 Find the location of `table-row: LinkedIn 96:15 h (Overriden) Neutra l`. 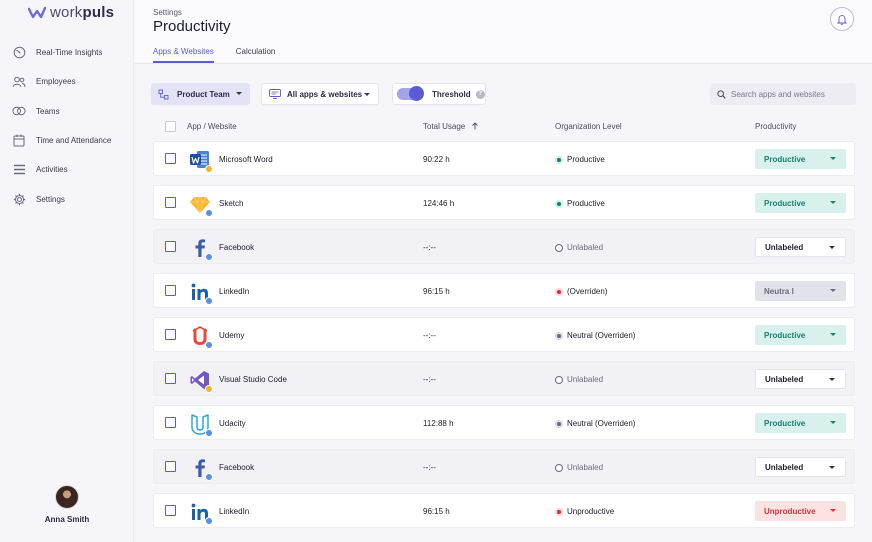

table-row: LinkedIn 96:15 h (Overriden) Neutra l is located at coordinates (504, 290).